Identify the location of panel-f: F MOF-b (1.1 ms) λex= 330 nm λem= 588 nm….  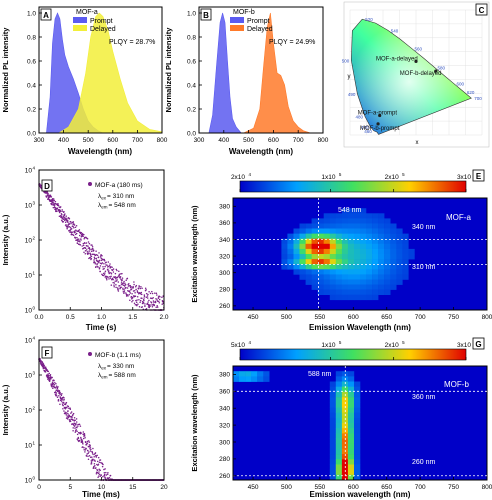
(84, 418).